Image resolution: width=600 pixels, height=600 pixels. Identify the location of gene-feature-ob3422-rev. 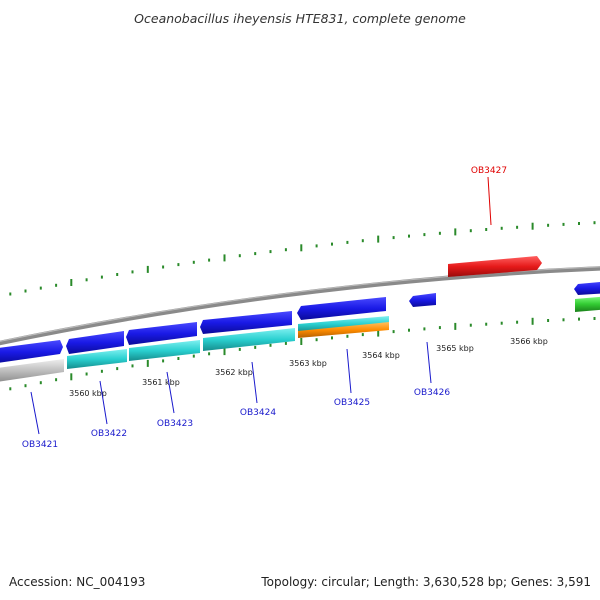
(97, 359).